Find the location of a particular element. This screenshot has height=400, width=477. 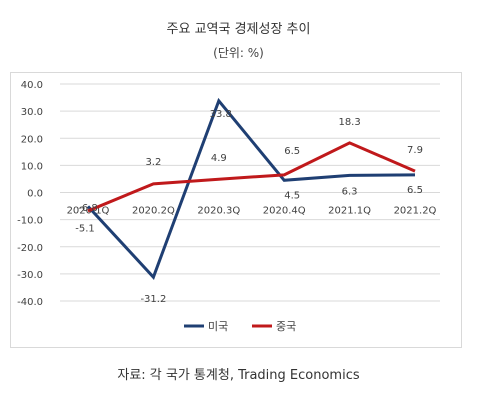

x-tick-label: 2020.3Q is located at coordinates (218, 211).